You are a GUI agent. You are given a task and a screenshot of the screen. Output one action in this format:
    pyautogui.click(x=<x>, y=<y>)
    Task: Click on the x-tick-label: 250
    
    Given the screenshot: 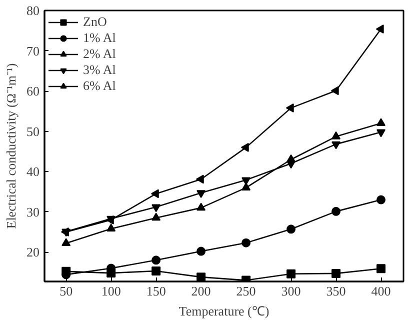 What is the action you would take?
    pyautogui.click(x=246, y=291)
    